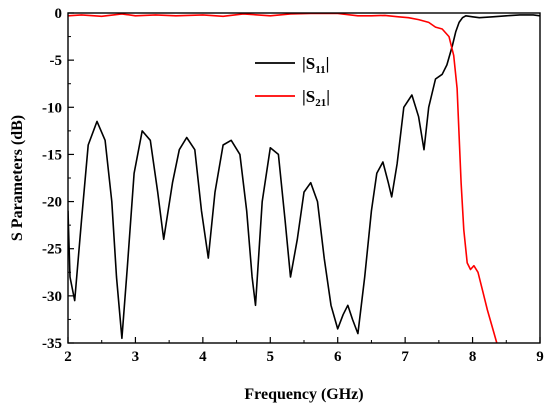 The height and width of the screenshot is (407, 550). What do you see at coordinates (315, 65) in the screenshot?
I see `legend-label: |S11|` at bounding box center [315, 65].